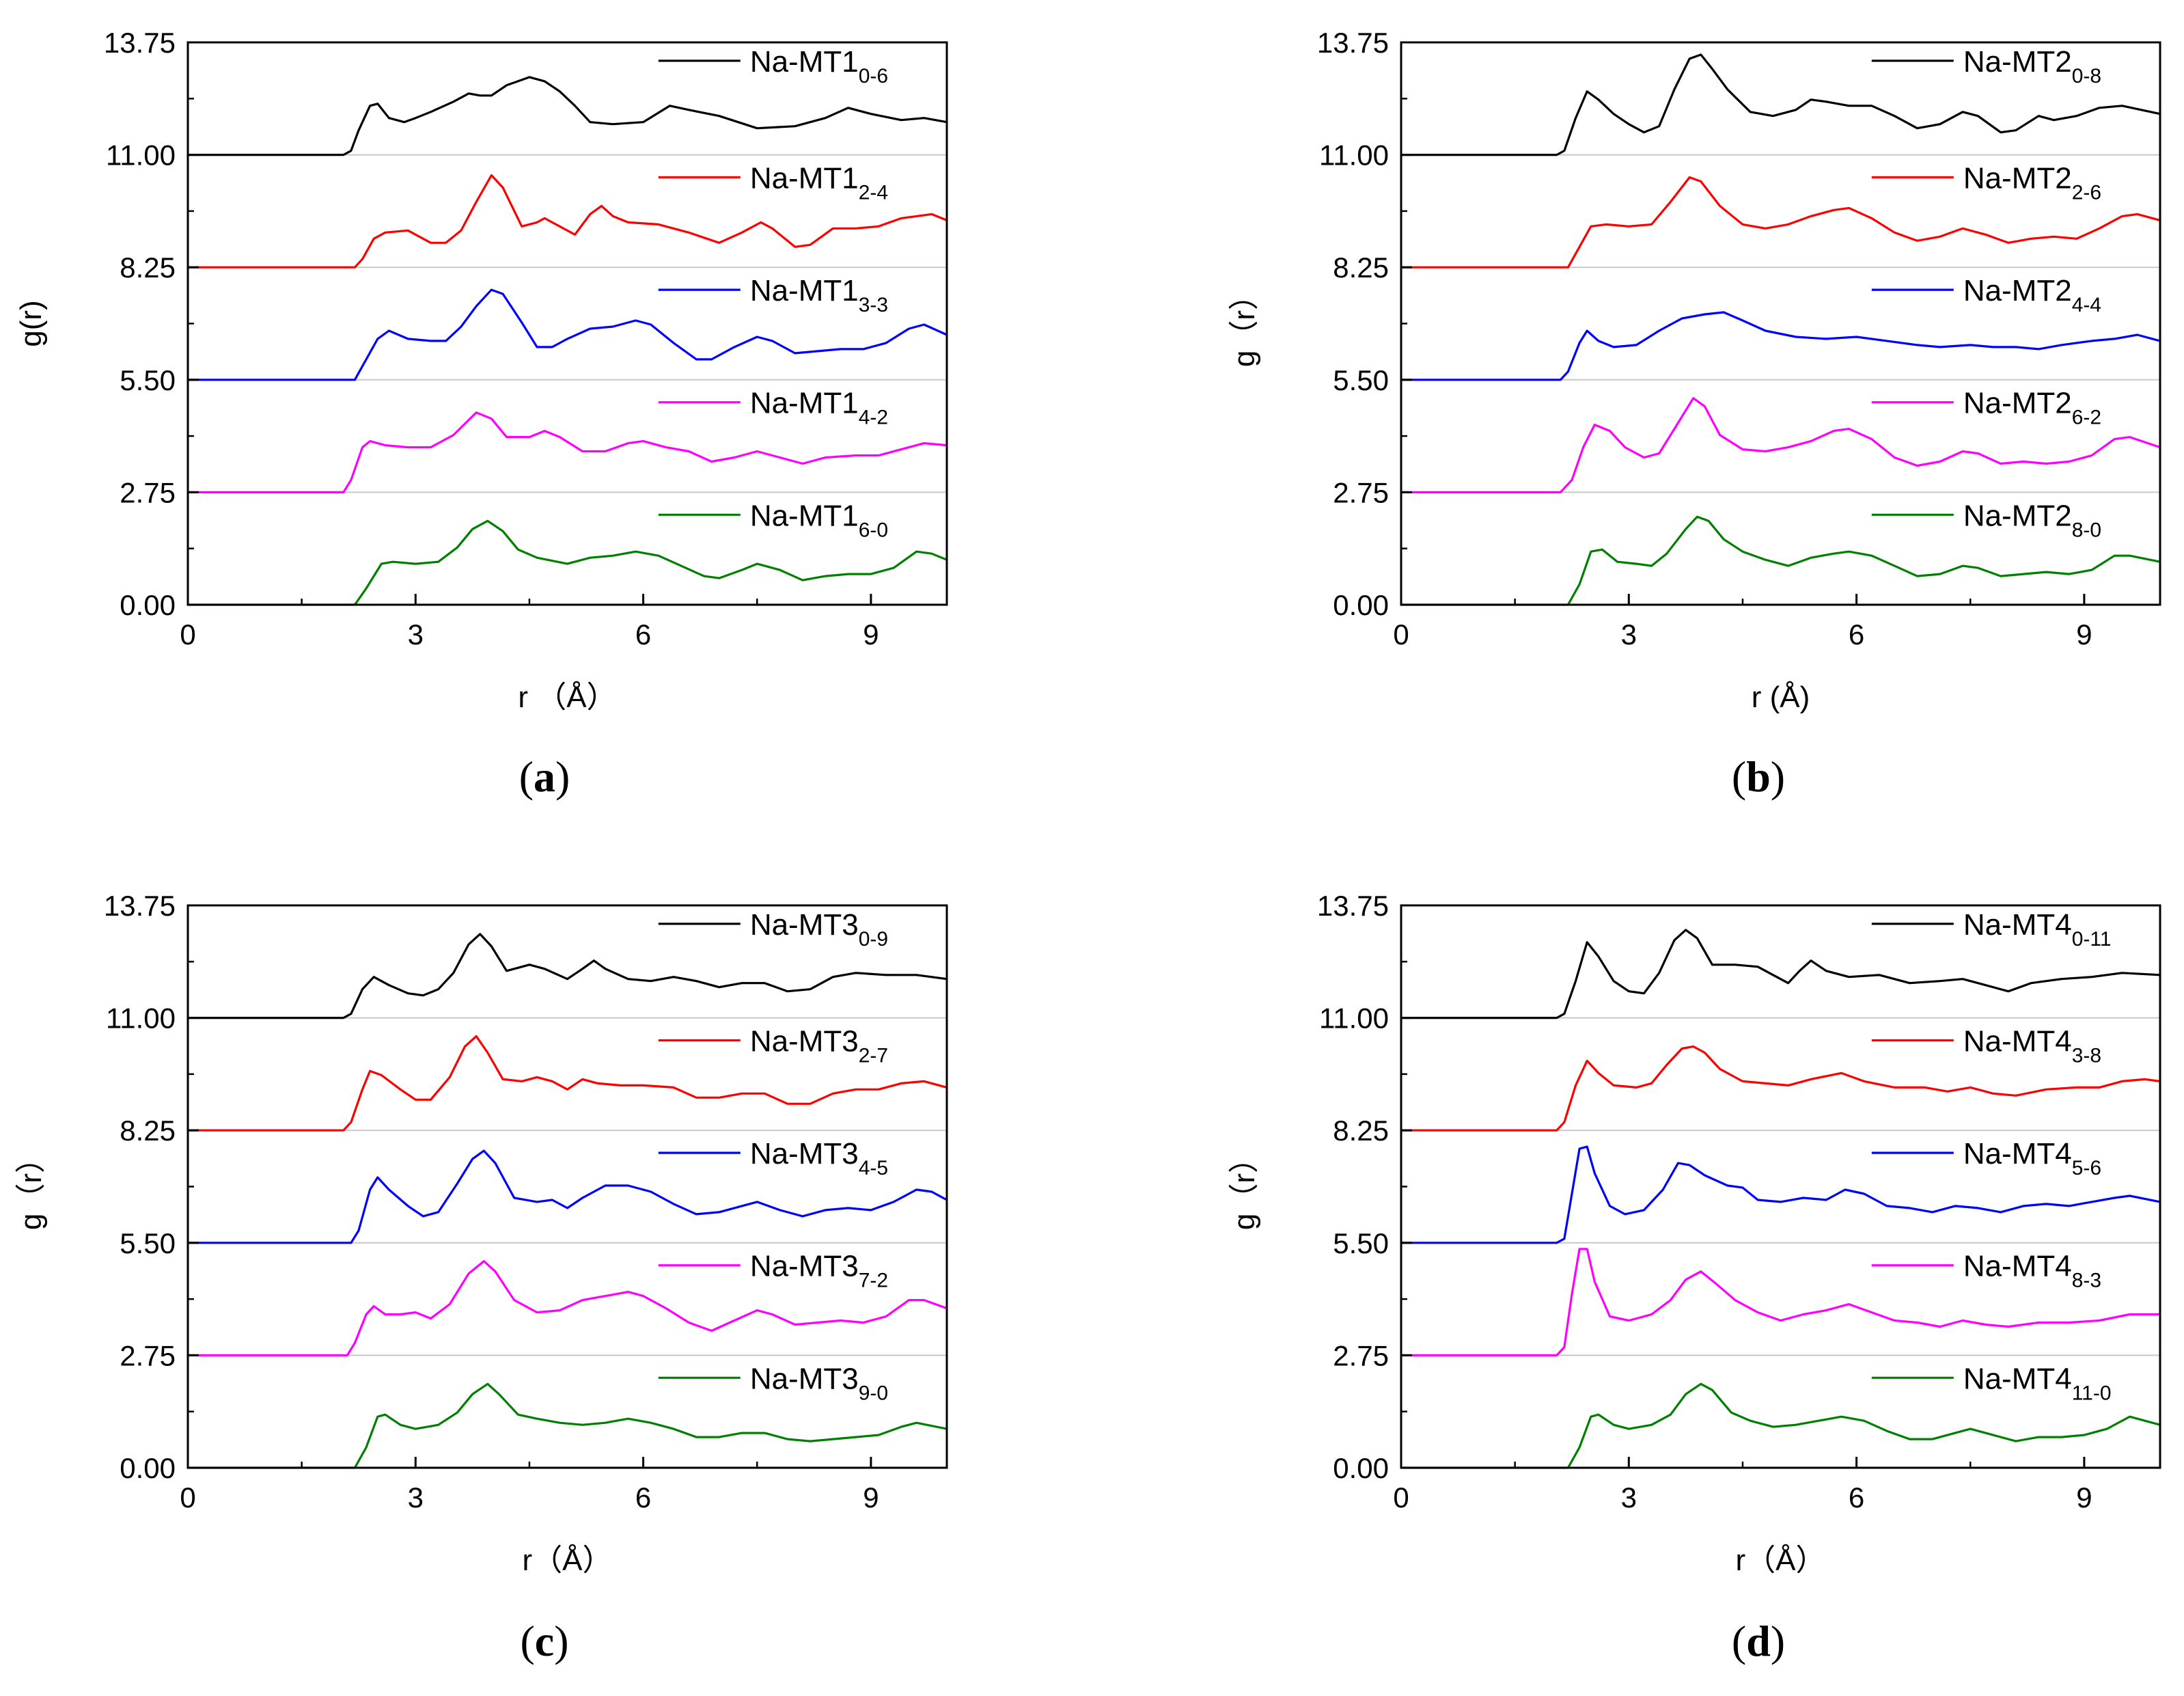  What do you see at coordinates (1781, 1560) in the screenshot?
I see `x-axis-title: r（Å）` at bounding box center [1781, 1560].